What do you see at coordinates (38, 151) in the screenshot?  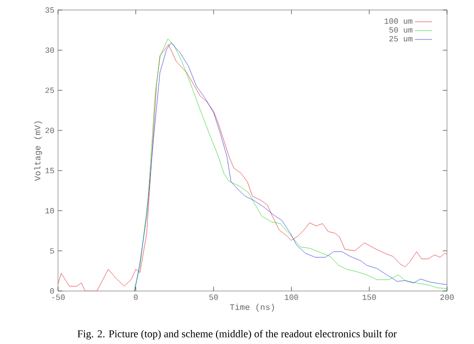 I see `y-axis-title: Voltage (mV)` at bounding box center [38, 151].